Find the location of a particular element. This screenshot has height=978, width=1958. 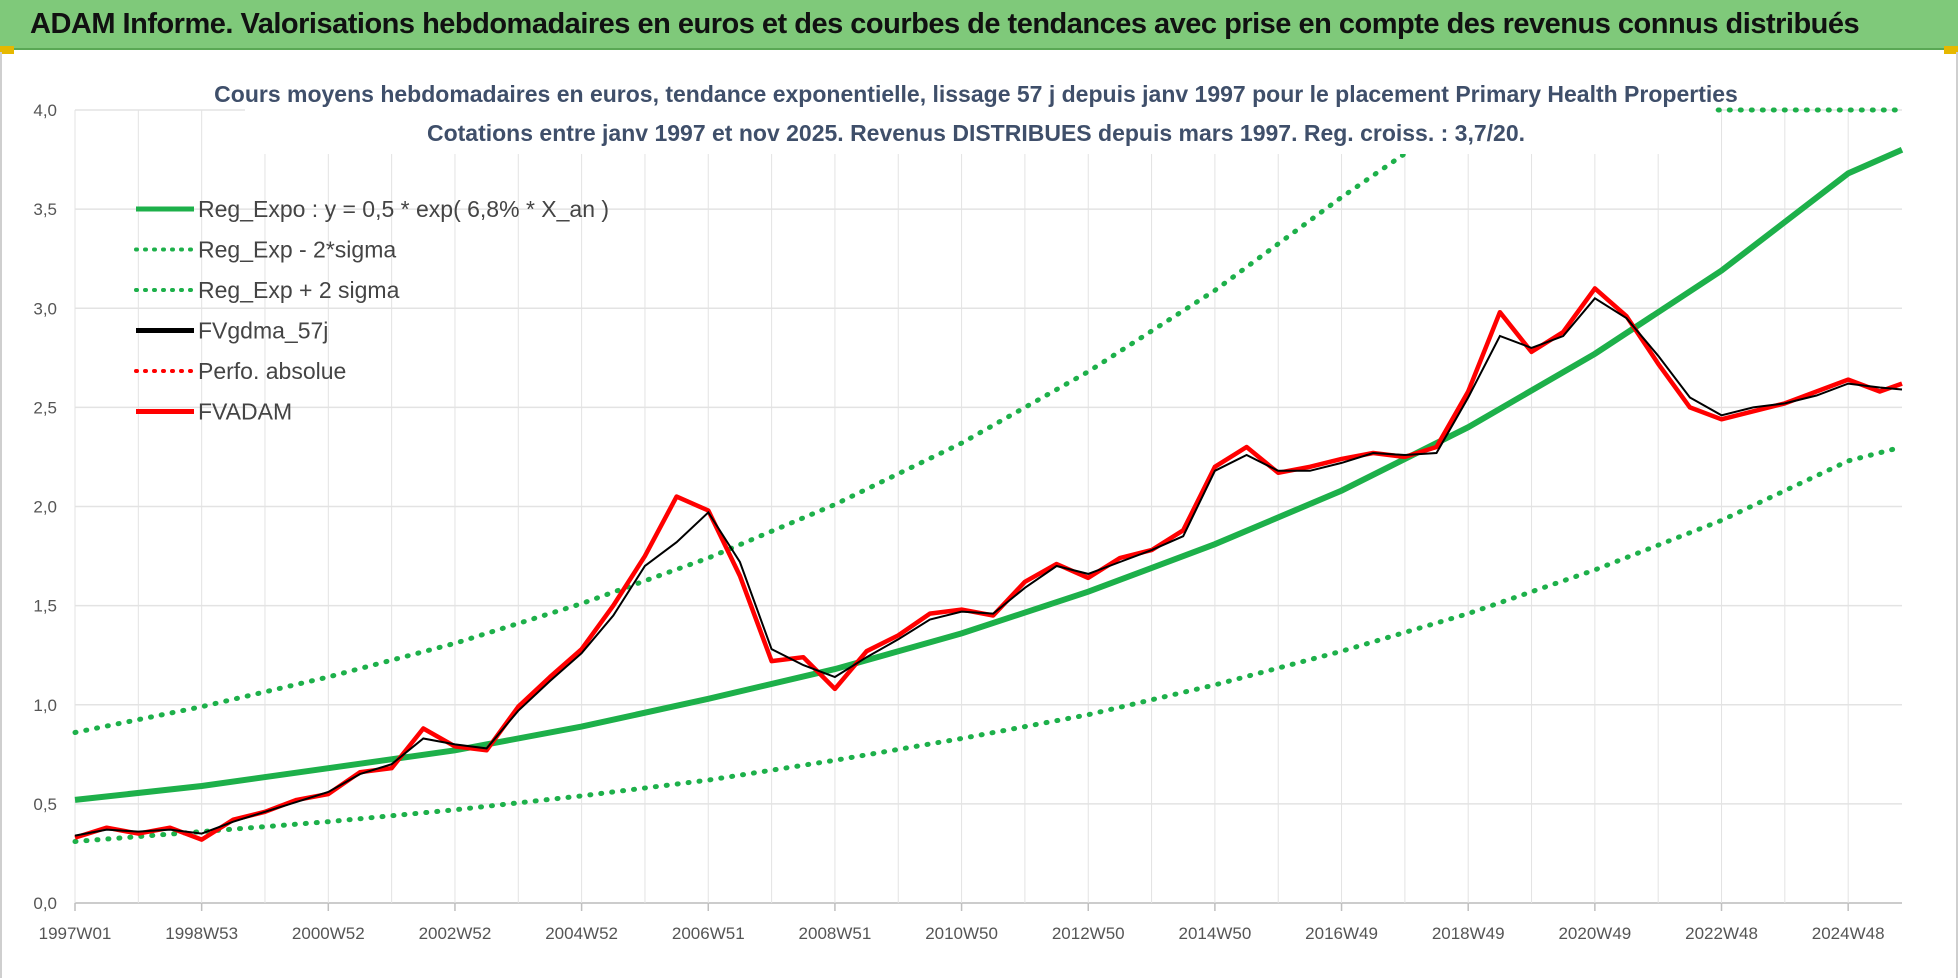

x-tick-label: 2006W51 is located at coordinates (708, 933).